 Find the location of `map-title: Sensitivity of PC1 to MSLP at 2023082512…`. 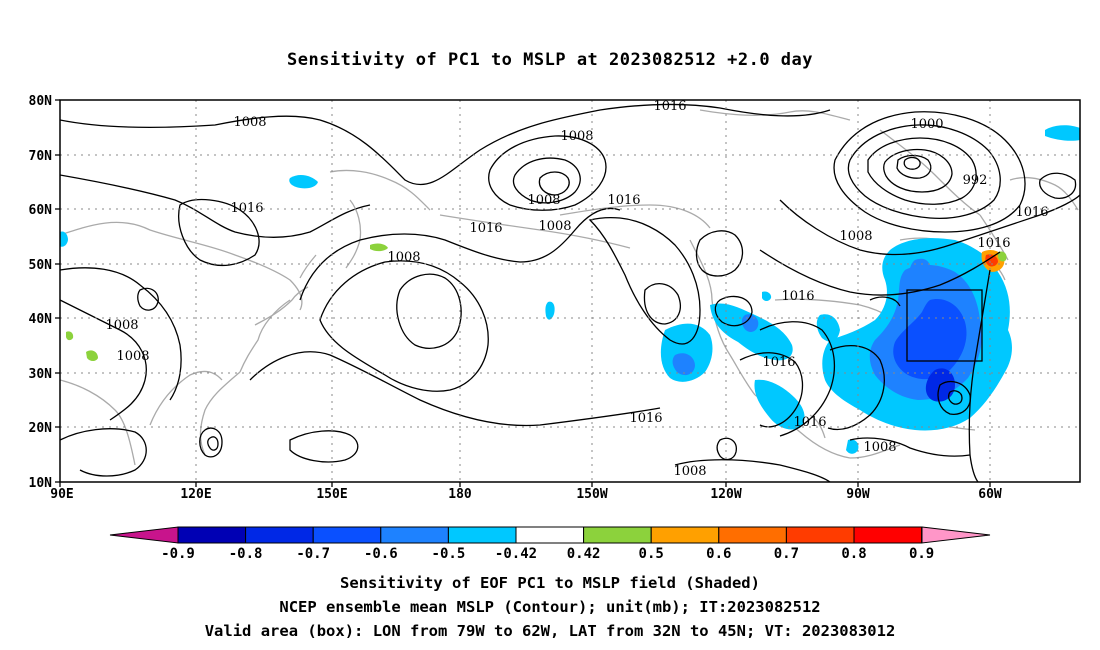

map-title: Sensitivity of PC1 to MSLP at 2023082512… is located at coordinates (549, 60).